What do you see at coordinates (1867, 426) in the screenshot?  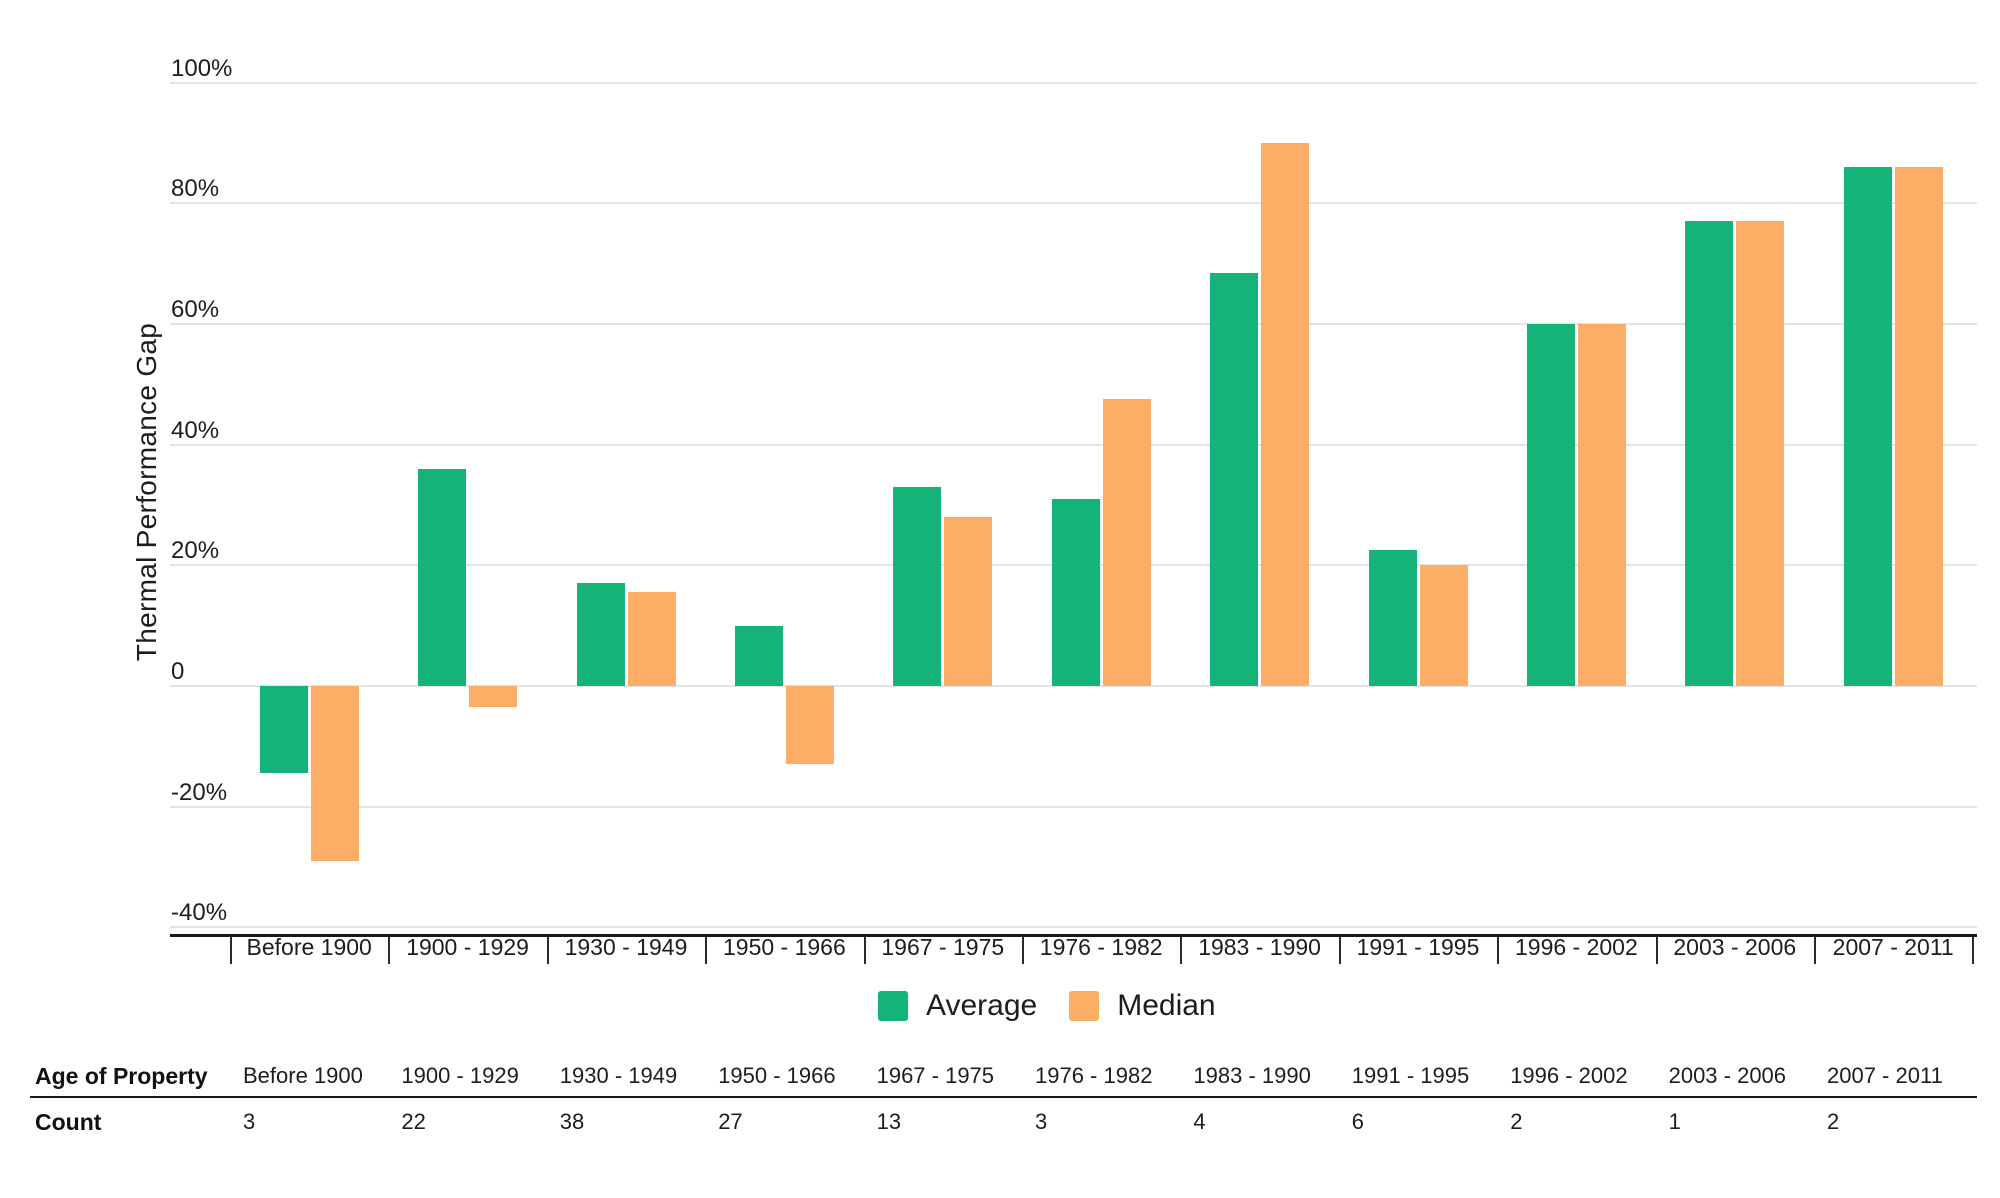 I see `bar-average-2007-2011` at bounding box center [1867, 426].